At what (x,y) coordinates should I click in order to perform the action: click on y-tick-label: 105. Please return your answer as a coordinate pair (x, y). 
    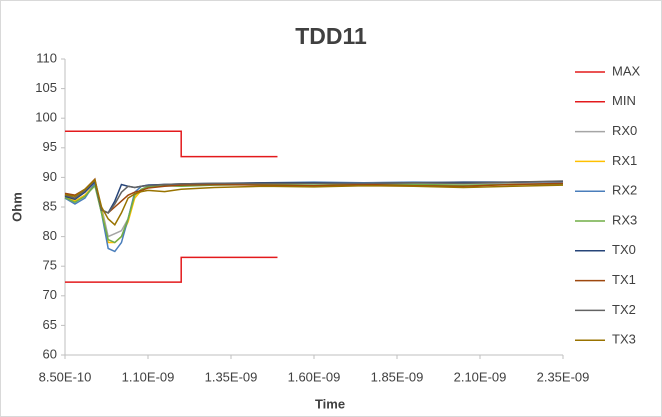
    Looking at the image, I should click on (46, 87).